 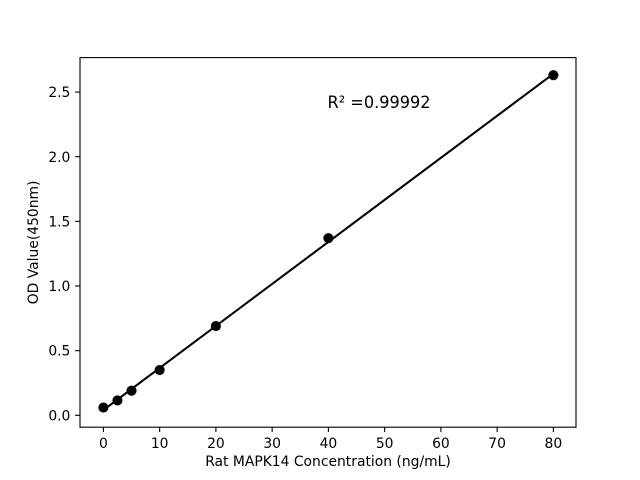 I want to click on x-tick-label: 20, so click(x=216, y=444).